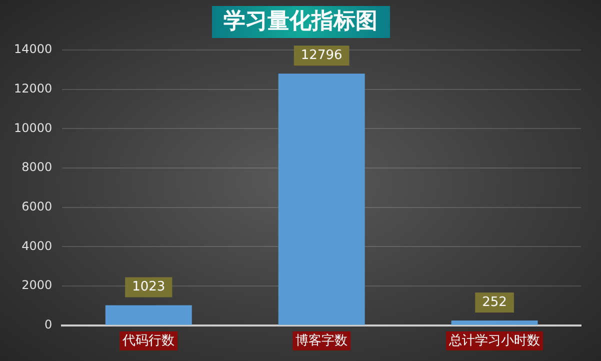 This screenshot has width=601, height=361. Describe the element at coordinates (37, 167) in the screenshot. I see `y-tick-label: 8000` at that location.